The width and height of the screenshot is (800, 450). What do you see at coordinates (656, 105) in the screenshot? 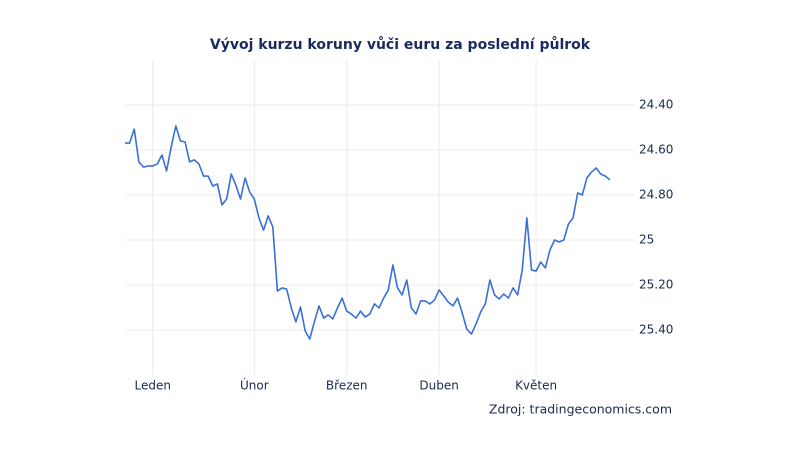
I see `y-tick-label: 24.40` at bounding box center [656, 105].